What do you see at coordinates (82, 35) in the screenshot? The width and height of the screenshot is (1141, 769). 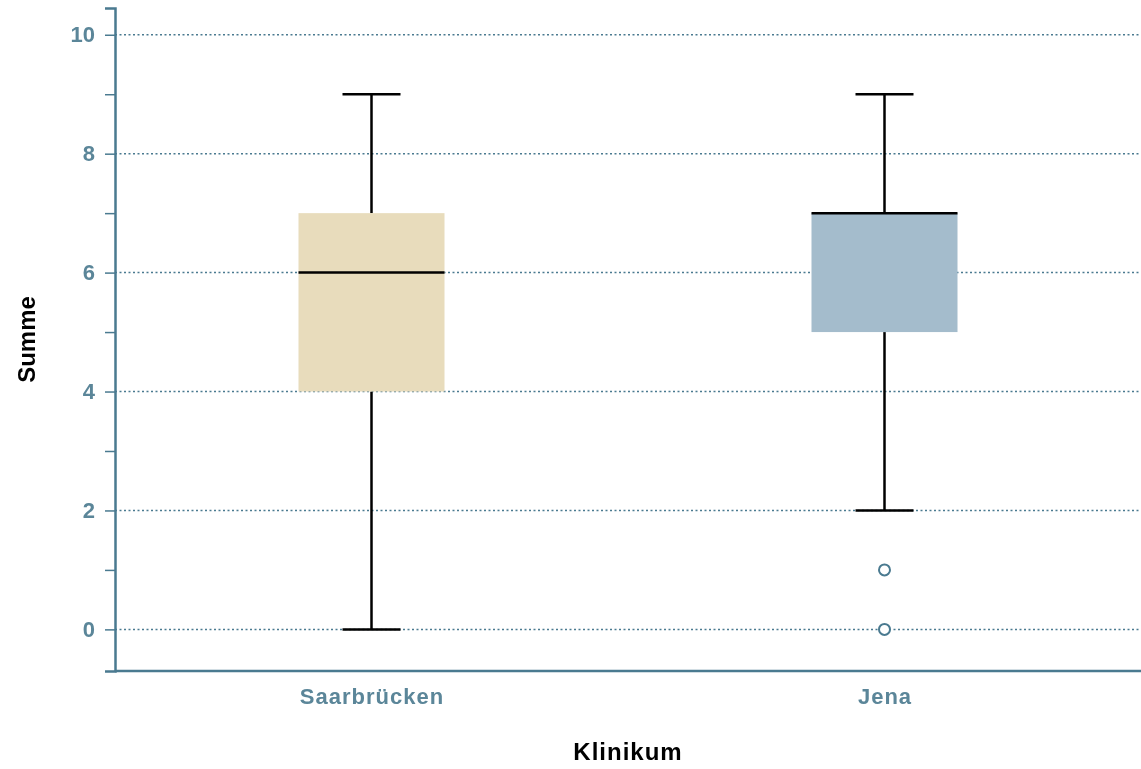 I see `y-tick-label: 10` at bounding box center [82, 35].